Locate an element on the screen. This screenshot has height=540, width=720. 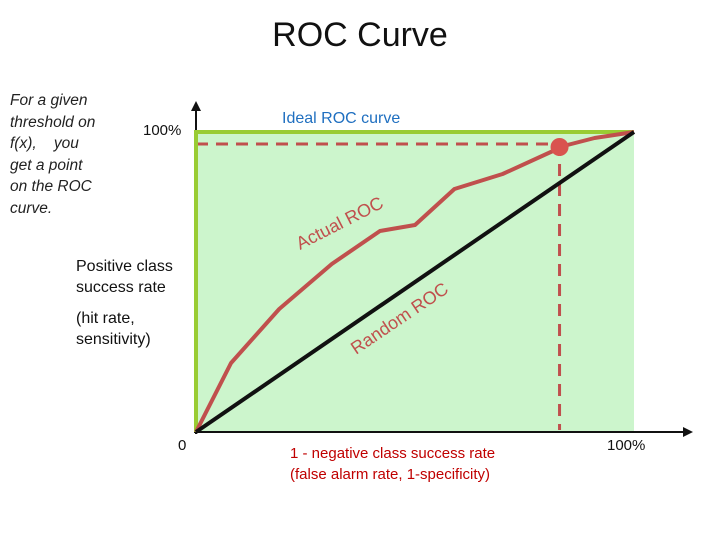
threshold-point is located at coordinates (559, 147).